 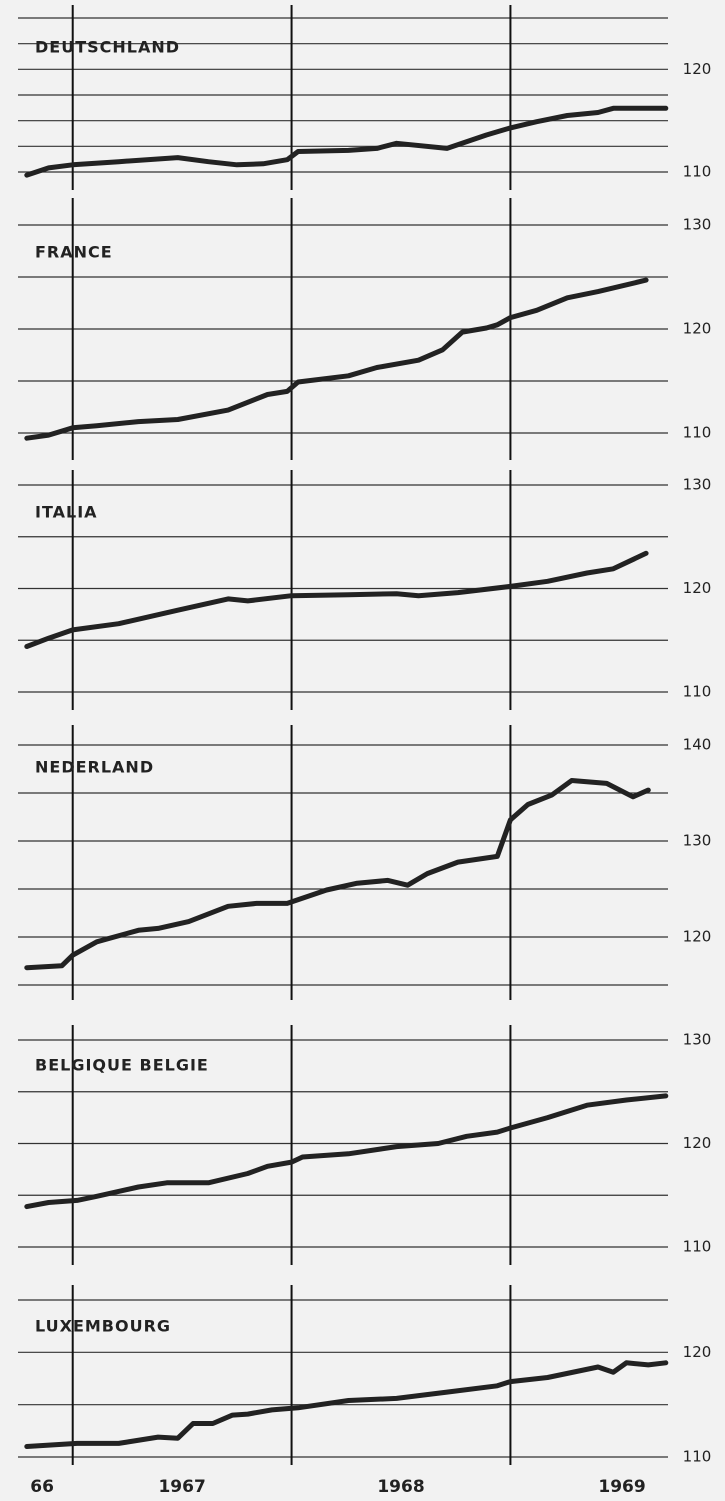 I want to click on x-label: 1969, so click(x=621, y=1487).